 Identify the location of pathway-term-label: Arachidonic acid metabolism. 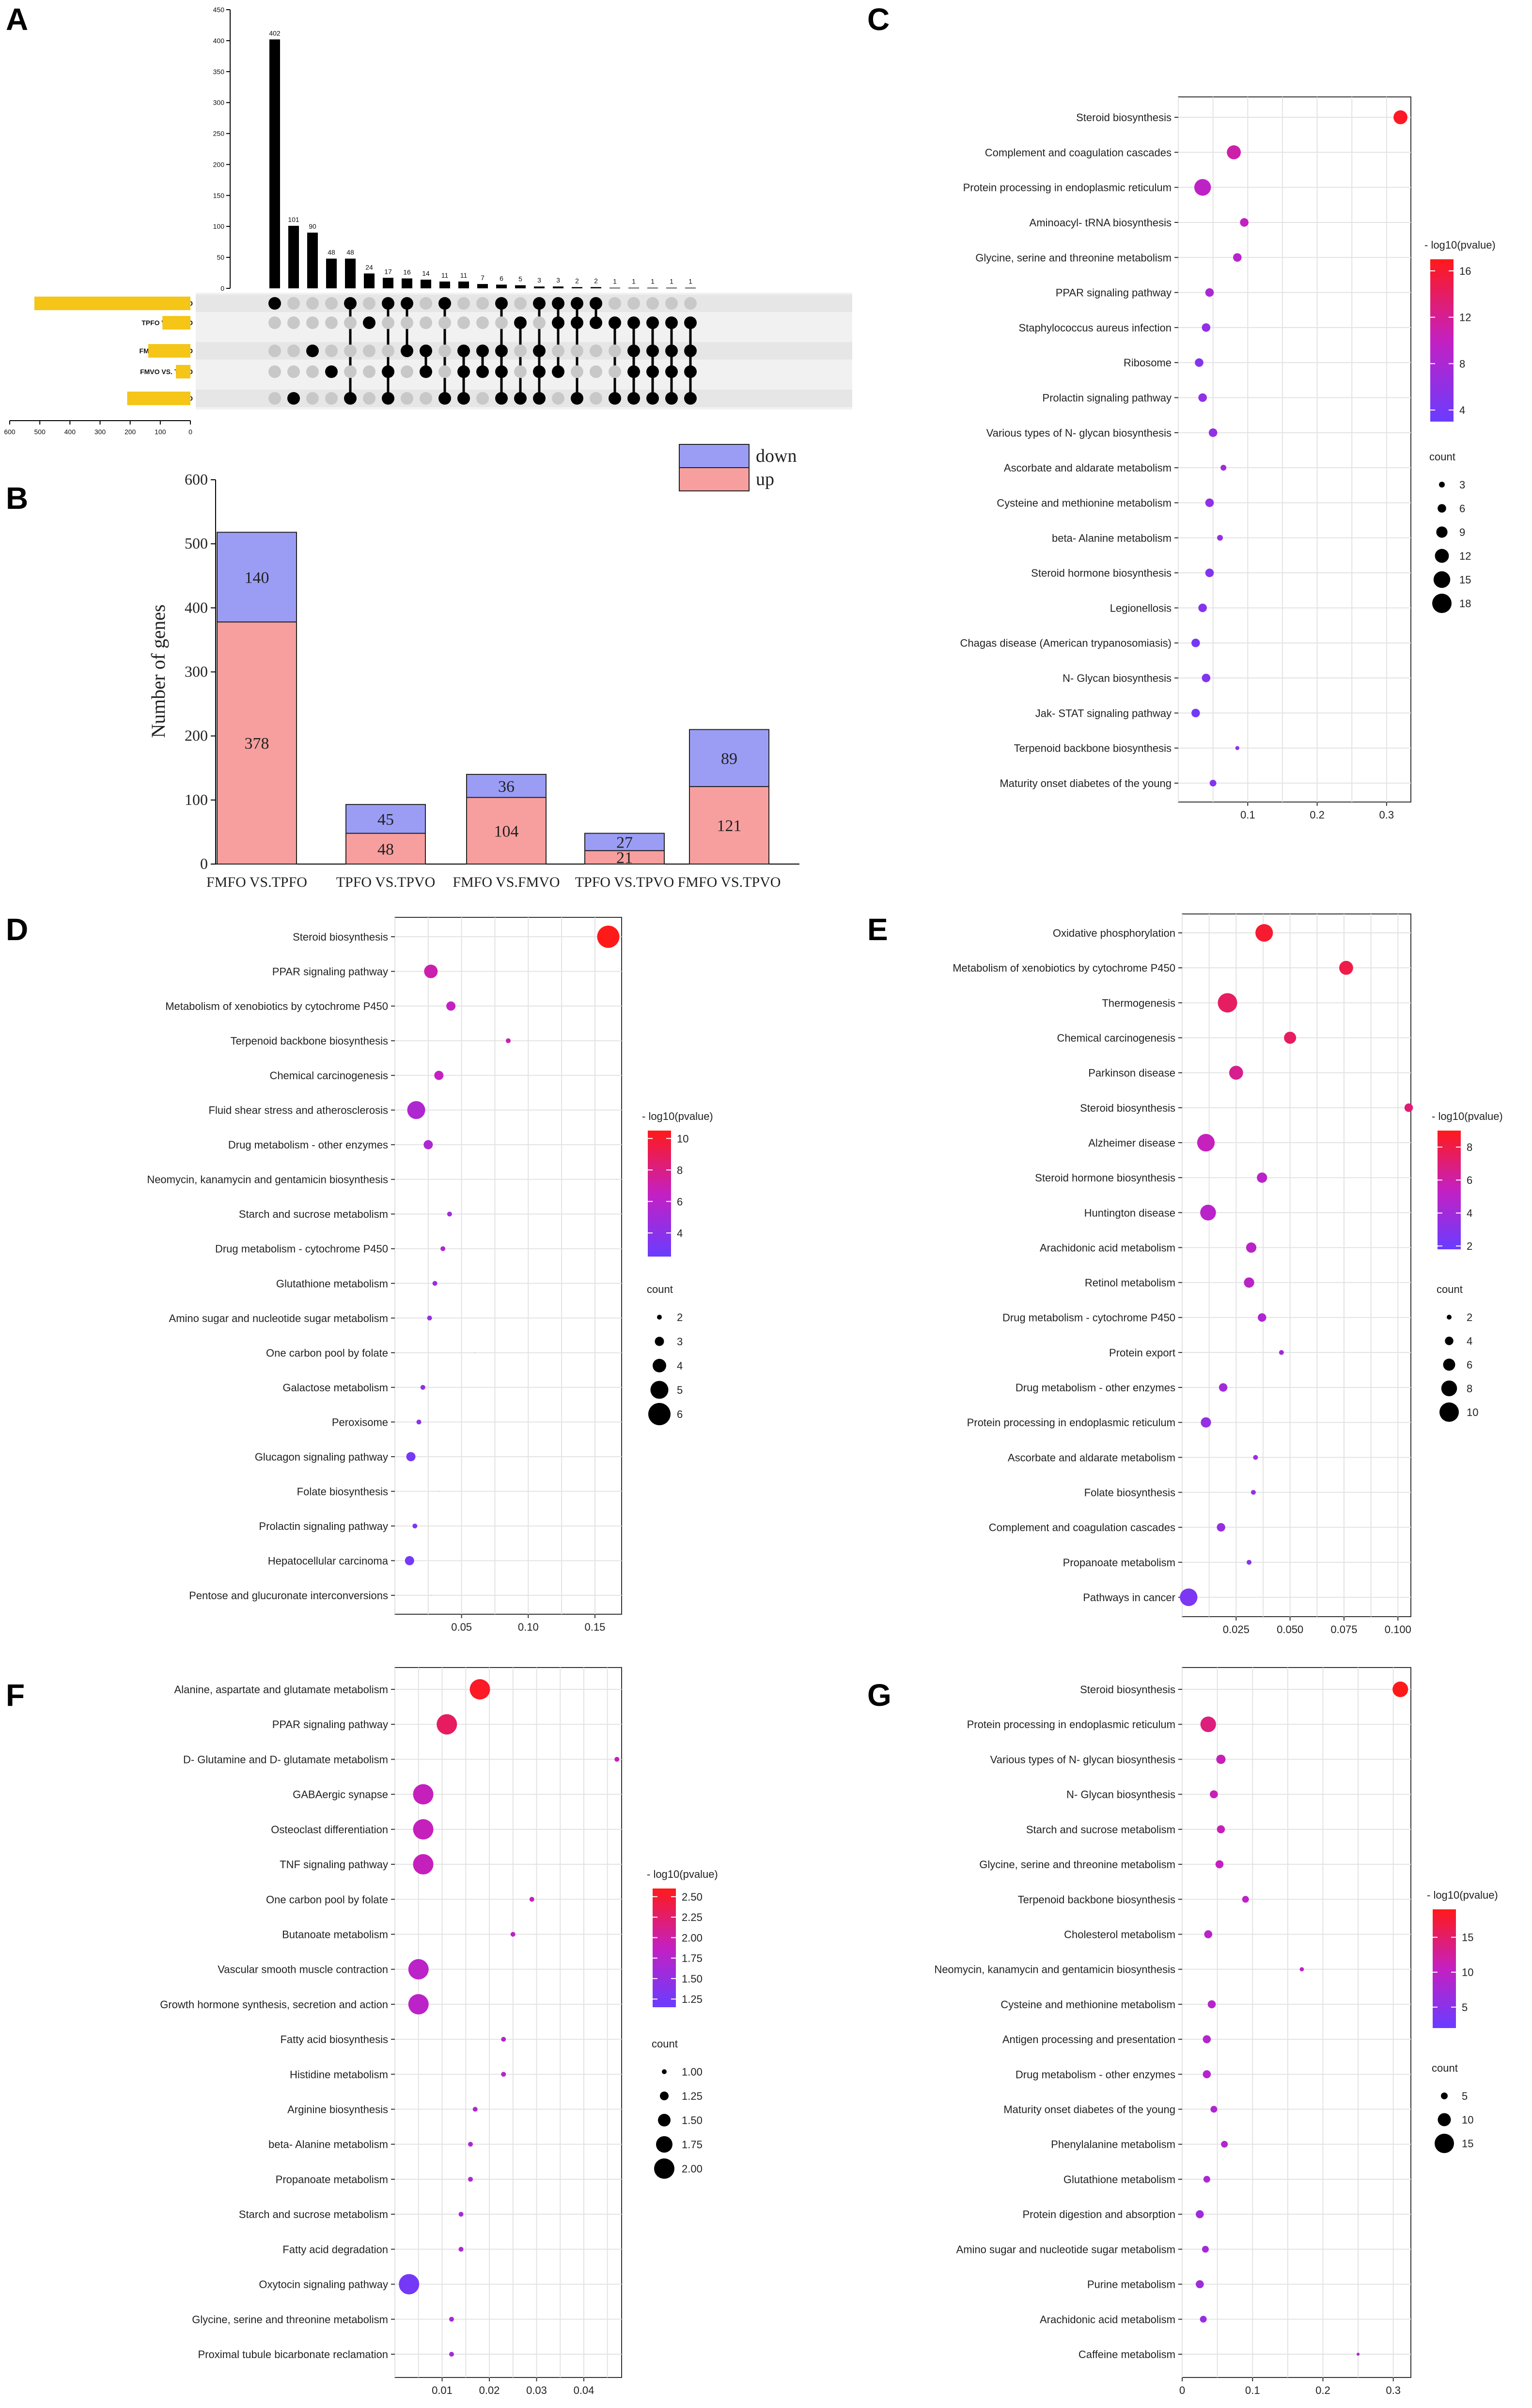
(1107, 1248).